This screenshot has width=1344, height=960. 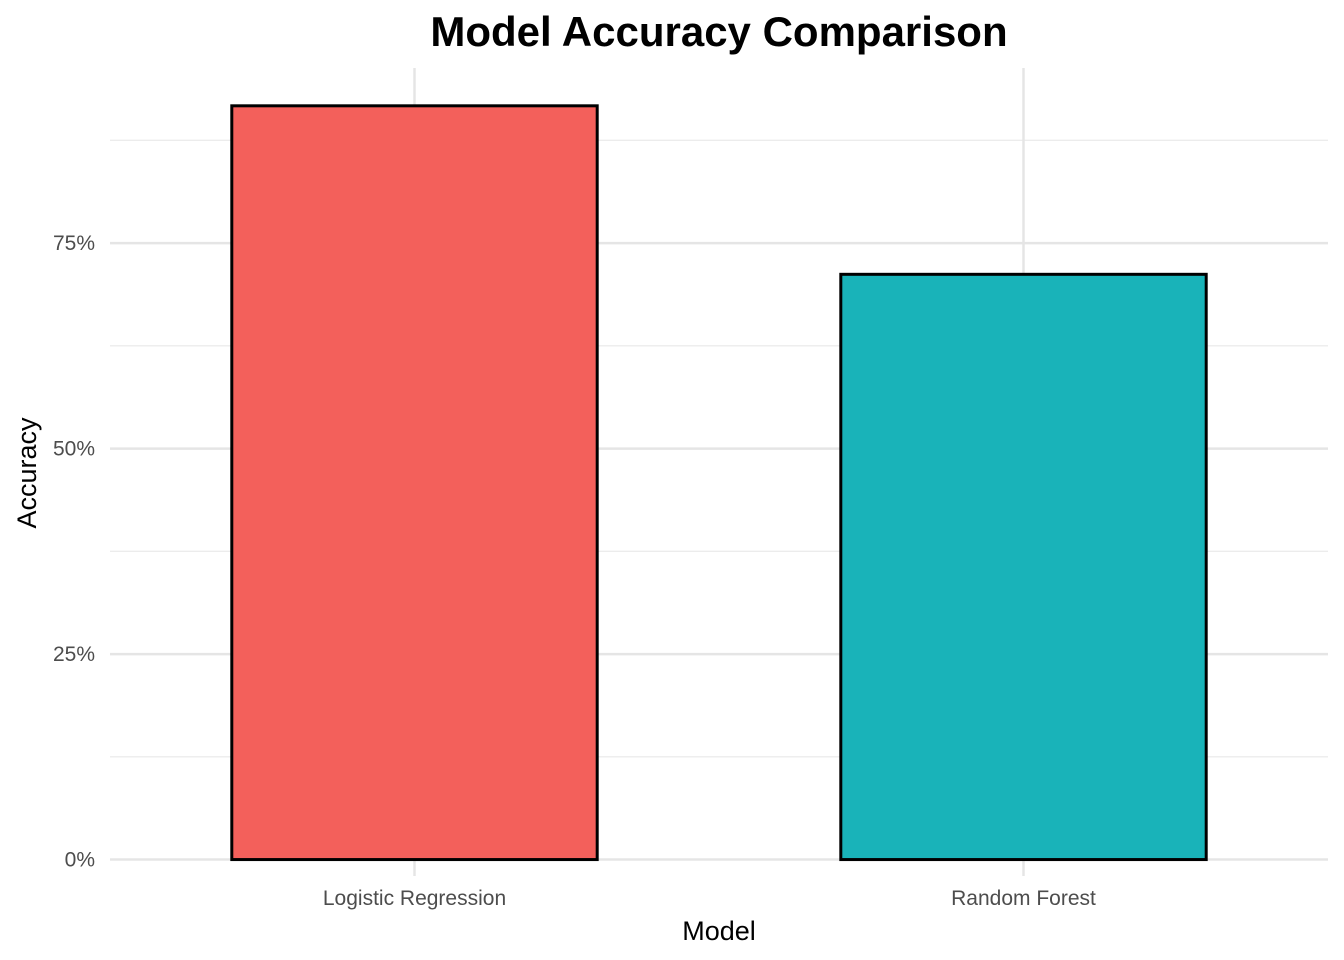 What do you see at coordinates (414, 898) in the screenshot?
I see `x-tick-label: Logistic Regression` at bounding box center [414, 898].